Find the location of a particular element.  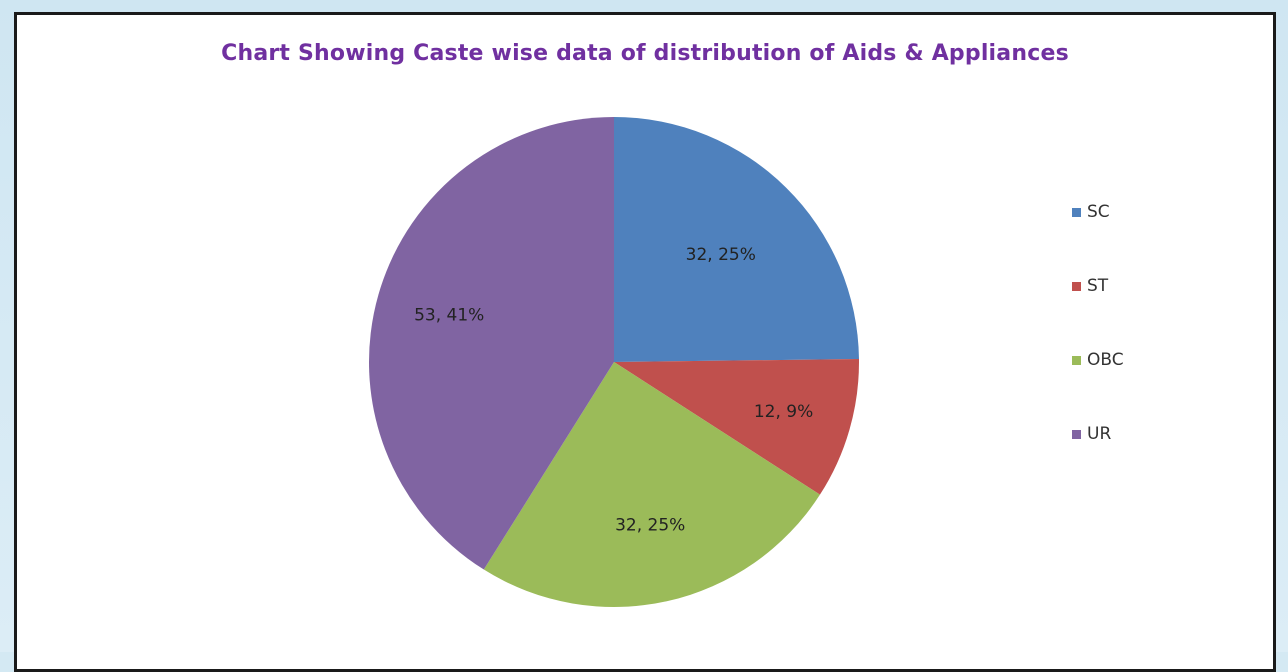

data-label-ur: 53, 41% is located at coordinates (449, 316).